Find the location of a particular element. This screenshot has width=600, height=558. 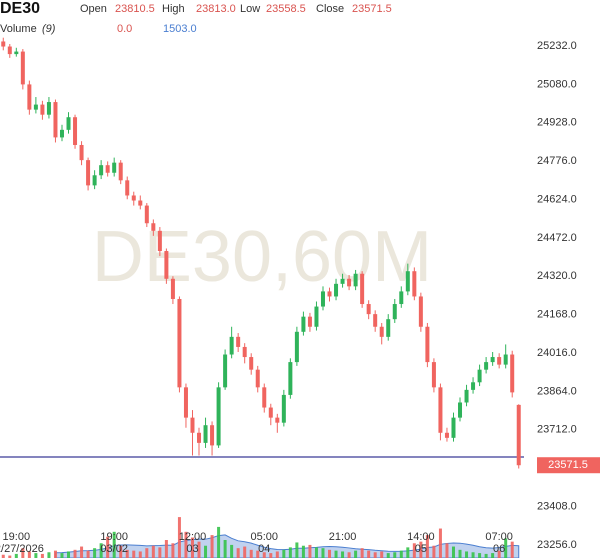

x-tick-label: 05:00 is located at coordinates (264, 537).